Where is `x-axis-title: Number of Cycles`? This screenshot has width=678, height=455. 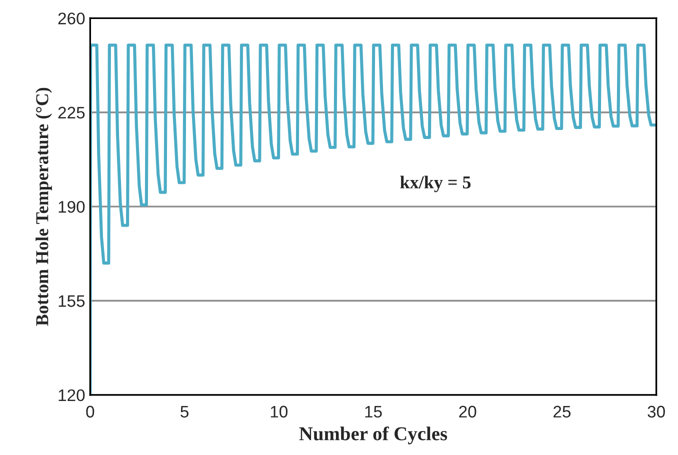
x-axis-title: Number of Cycles is located at coordinates (373, 435).